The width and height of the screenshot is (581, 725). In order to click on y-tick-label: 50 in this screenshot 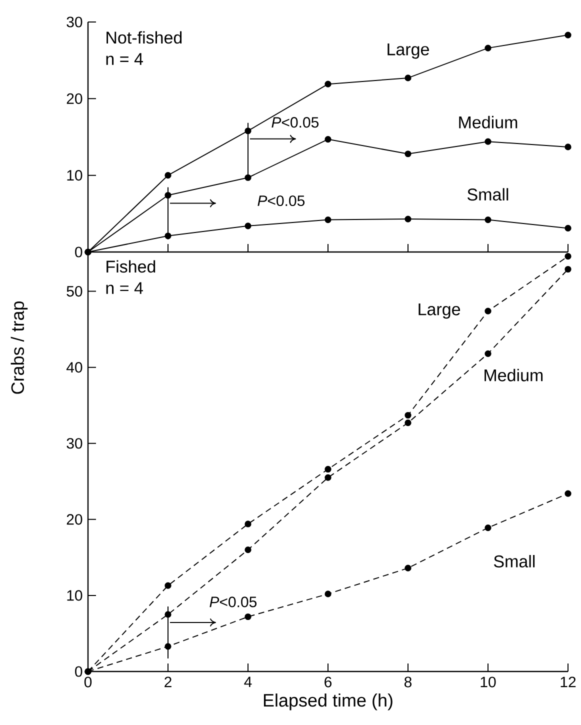, I will do `click(74, 291)`.